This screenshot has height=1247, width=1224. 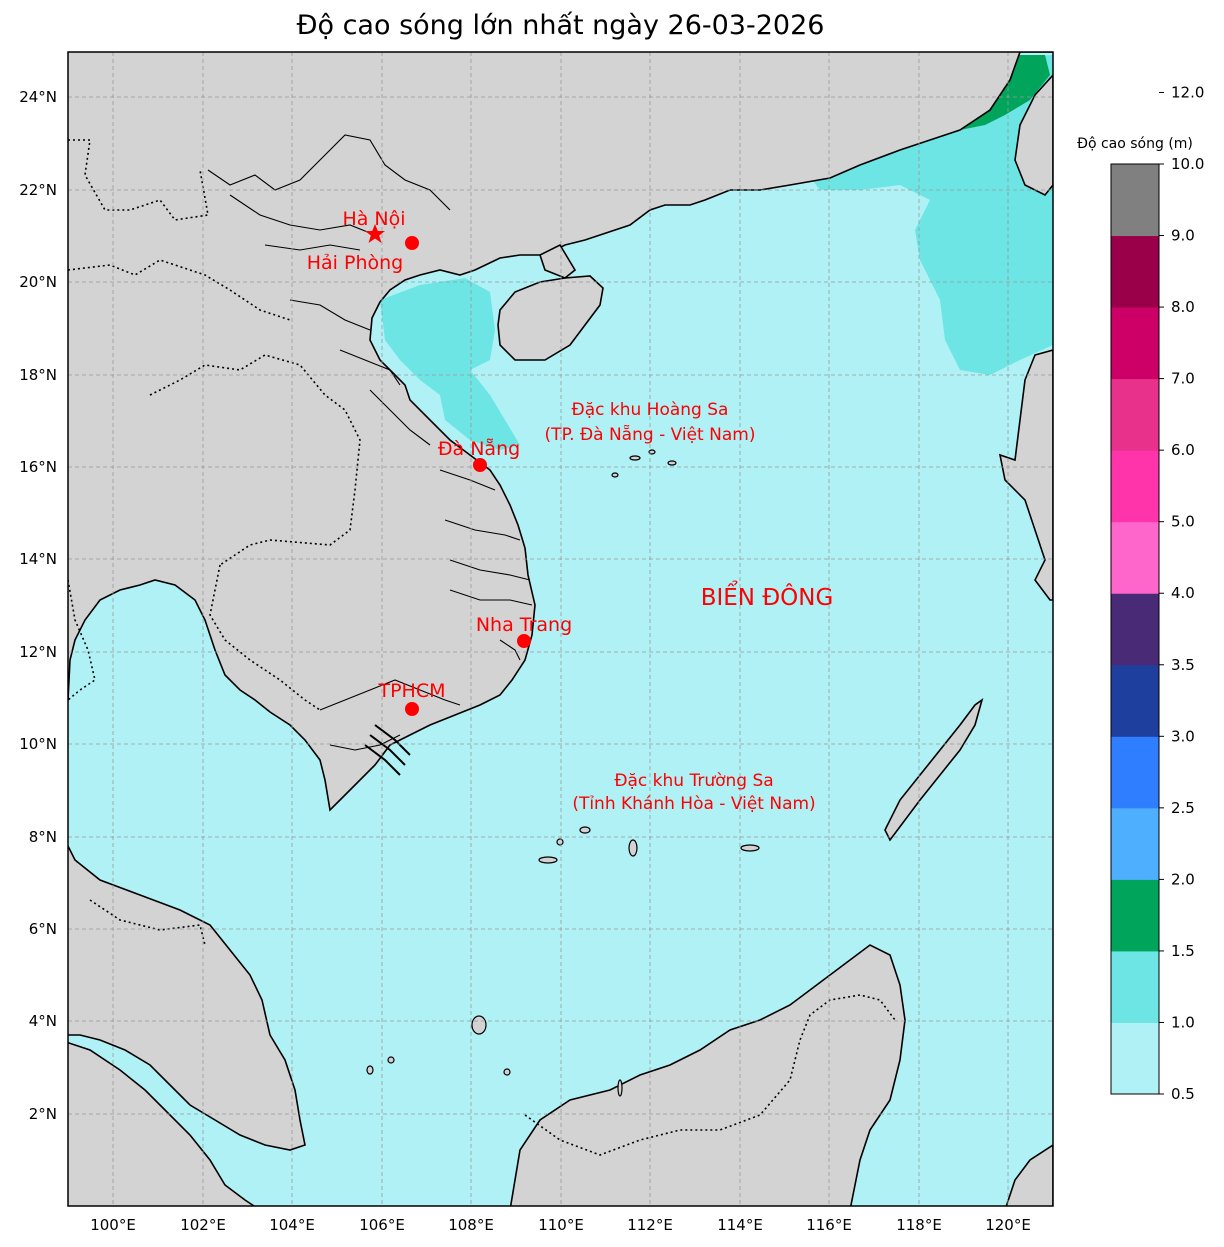 What do you see at coordinates (479, 448) in the screenshot?
I see `danang-label: Đà Nẵng` at bounding box center [479, 448].